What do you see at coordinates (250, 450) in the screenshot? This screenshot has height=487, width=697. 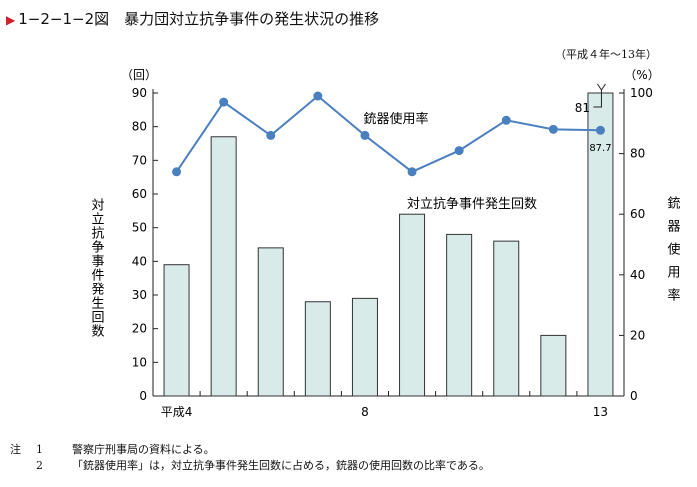 I see `note-1: 注 1 警察庁刑事局の資料による。` at bounding box center [250, 450].